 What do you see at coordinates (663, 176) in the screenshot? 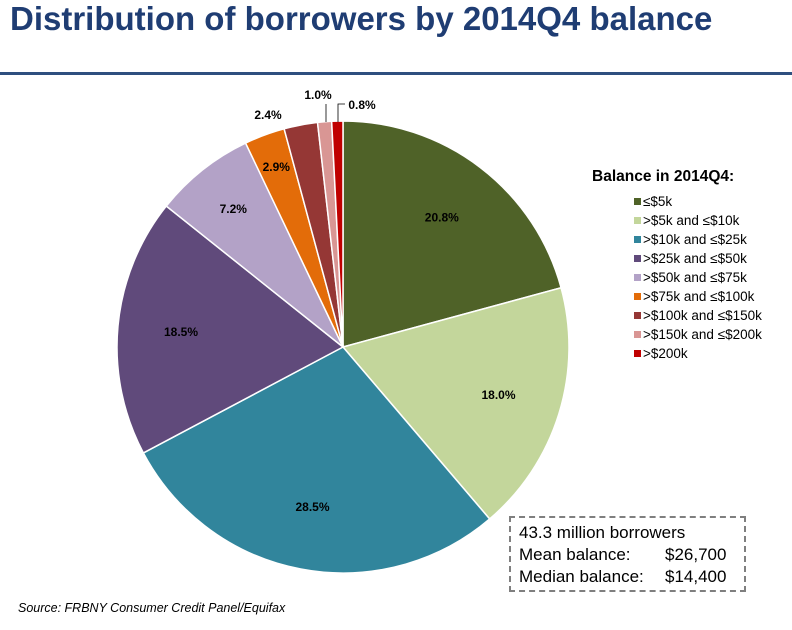
I see `legend-title: Balance in 2014Q4:` at bounding box center [663, 176].